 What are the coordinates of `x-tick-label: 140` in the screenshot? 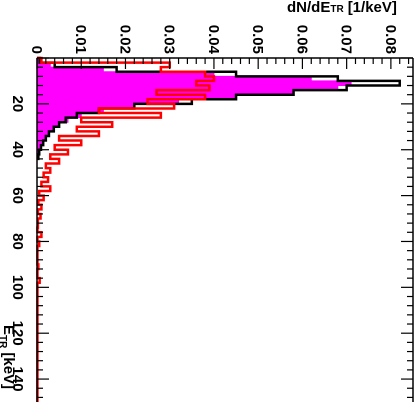 It's located at (17, 379).